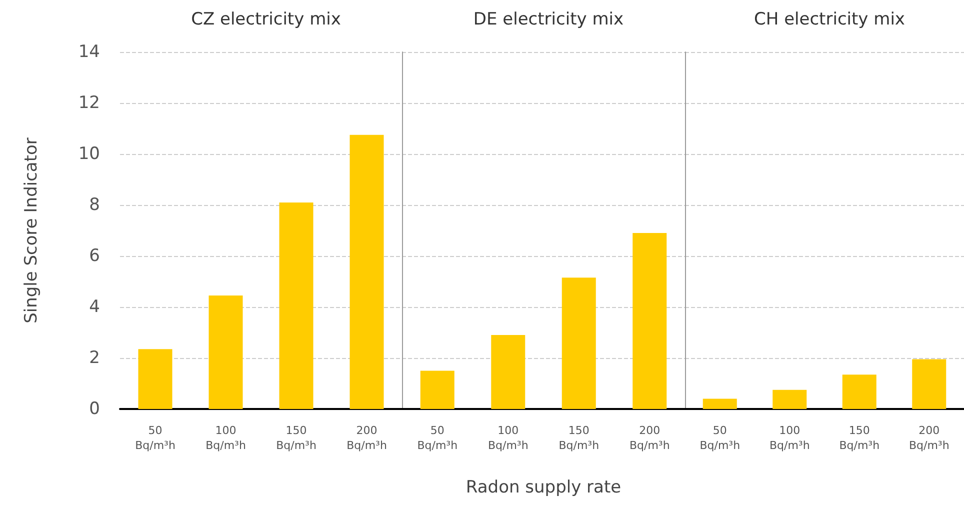 The height and width of the screenshot is (506, 964). What do you see at coordinates (94, 205) in the screenshot?
I see `y-tick-label: 8` at bounding box center [94, 205].